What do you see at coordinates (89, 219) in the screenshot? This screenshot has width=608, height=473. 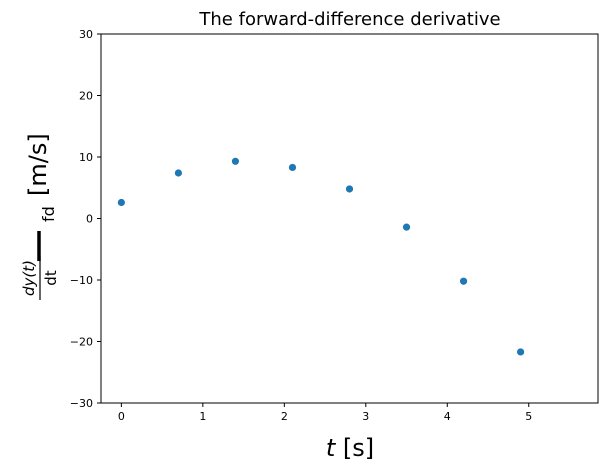 I see `y-tick-label: 0` at bounding box center [89, 219].